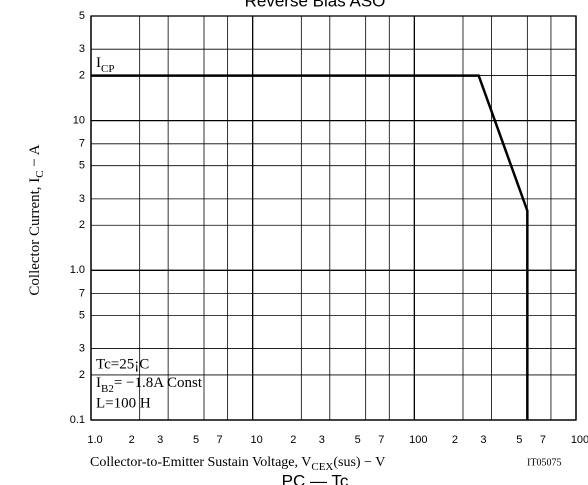  I want to click on figure-code: IT05075, so click(544, 462).